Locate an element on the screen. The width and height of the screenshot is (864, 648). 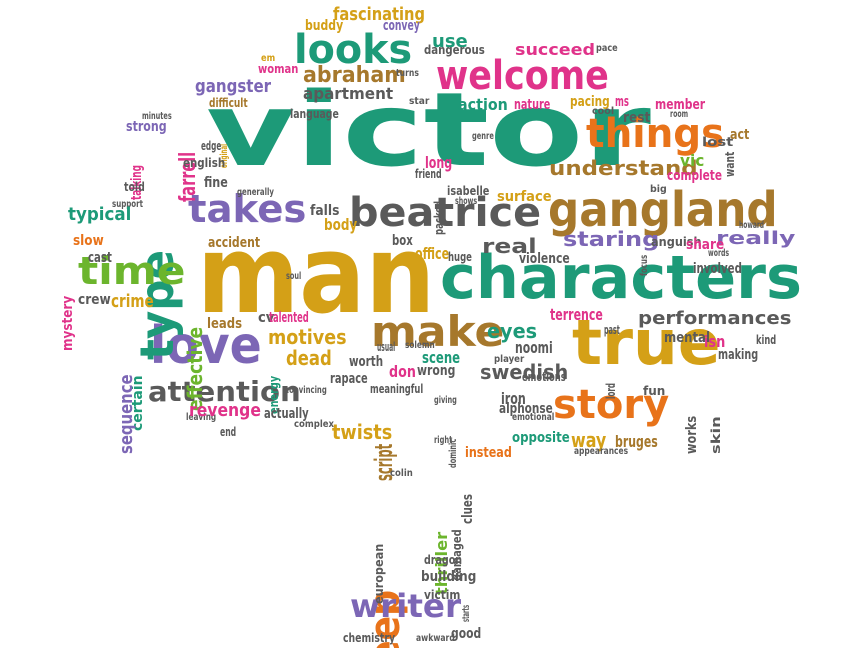
word: time is located at coordinates (132, 271).